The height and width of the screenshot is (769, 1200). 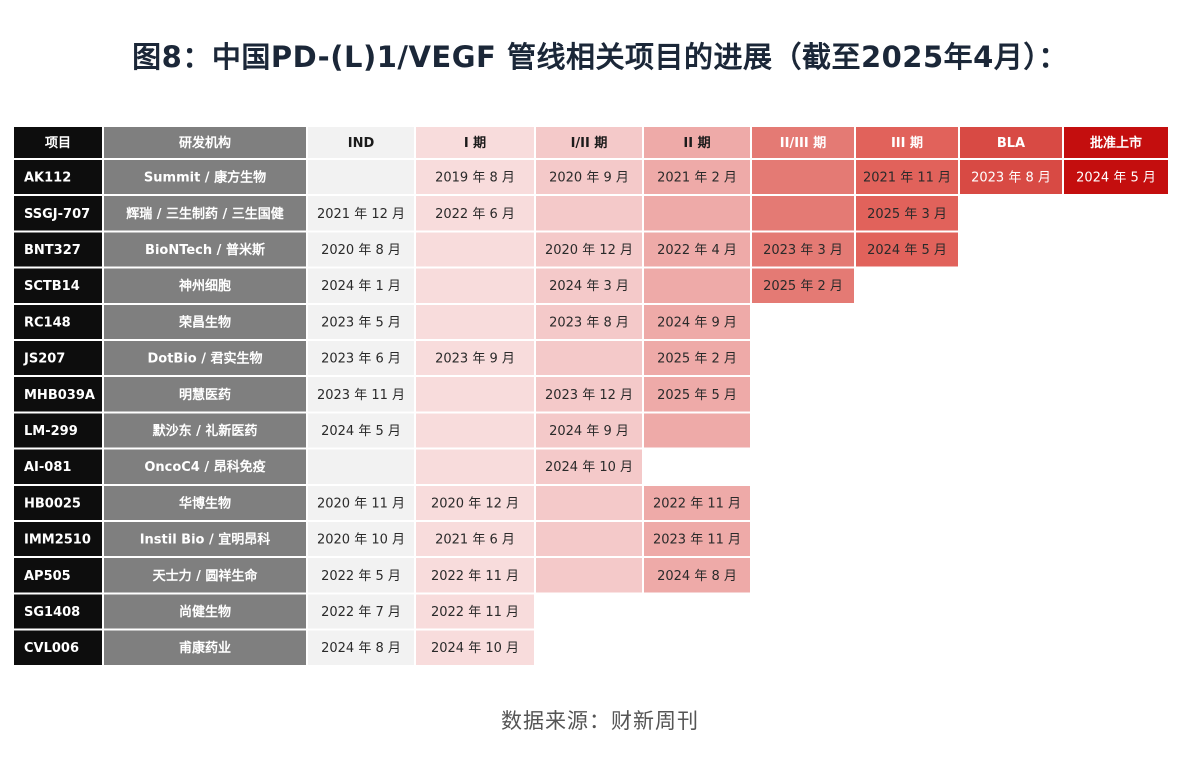 I want to click on project-name: SSGJ-707, so click(x=57, y=214).